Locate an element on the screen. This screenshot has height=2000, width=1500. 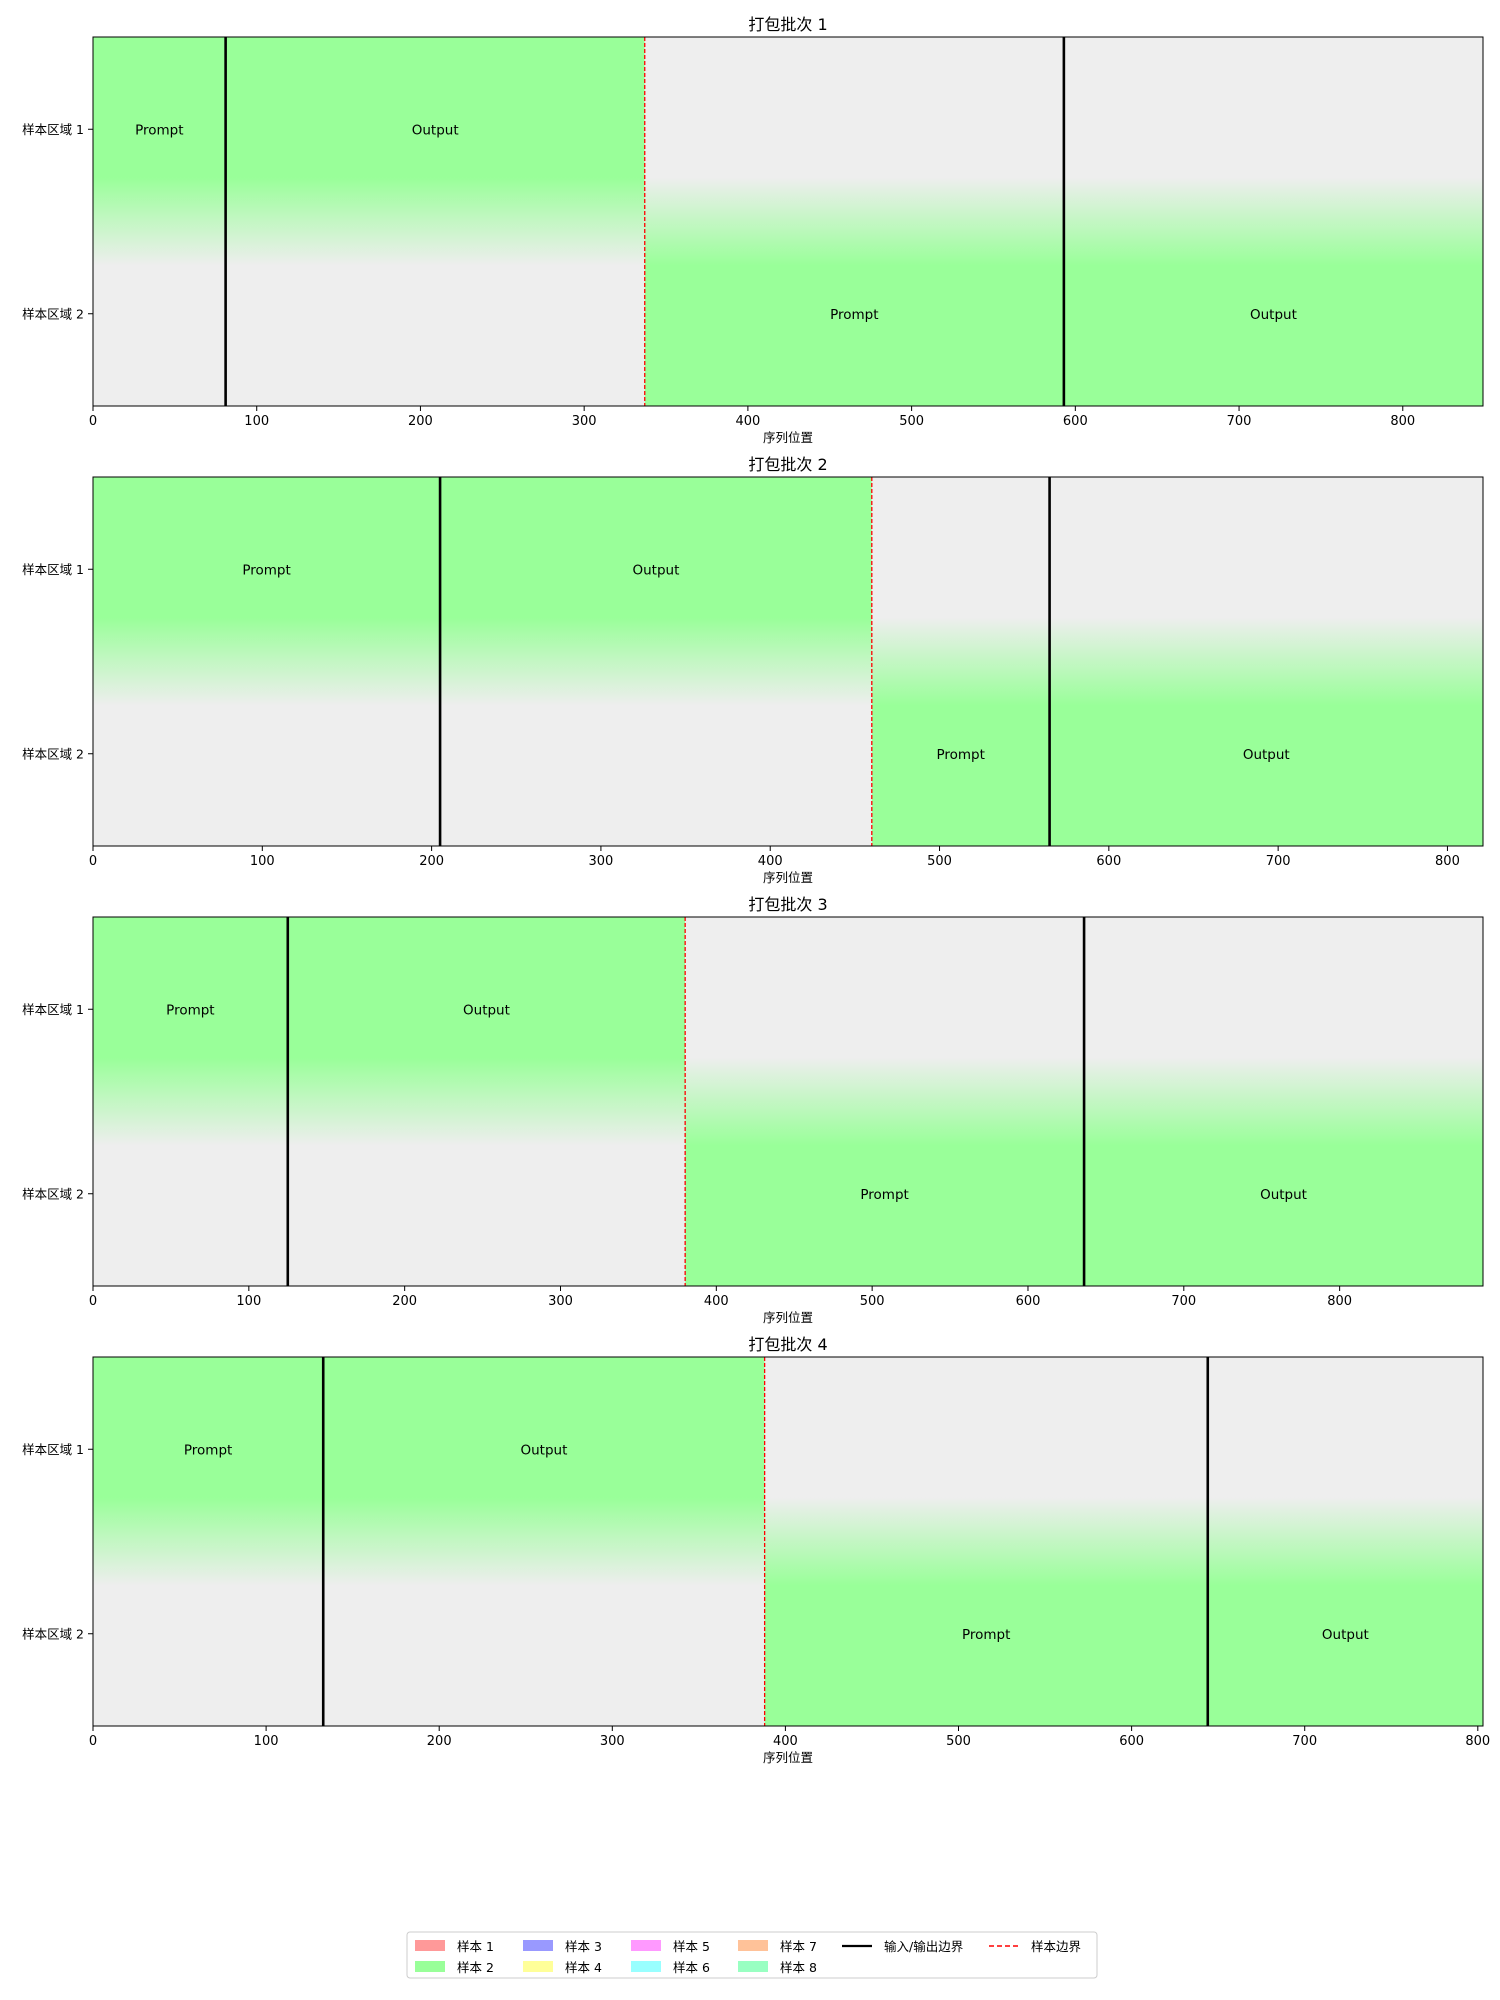
legend-entry: 样本 5 is located at coordinates (670, 1946).